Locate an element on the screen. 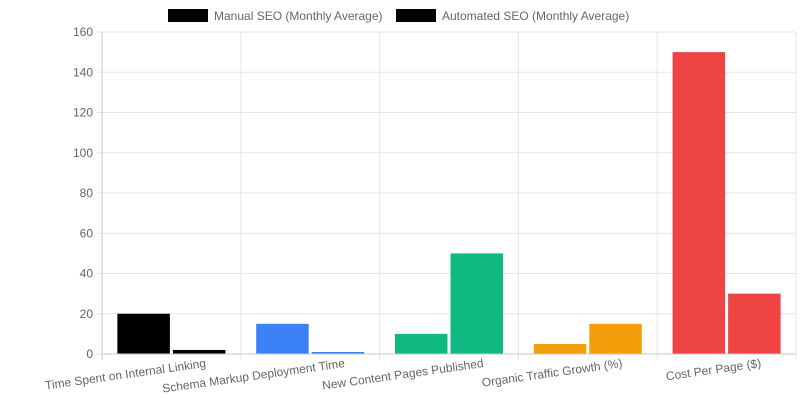 The width and height of the screenshot is (800, 405). y-tick-label: 40 is located at coordinates (87, 274).